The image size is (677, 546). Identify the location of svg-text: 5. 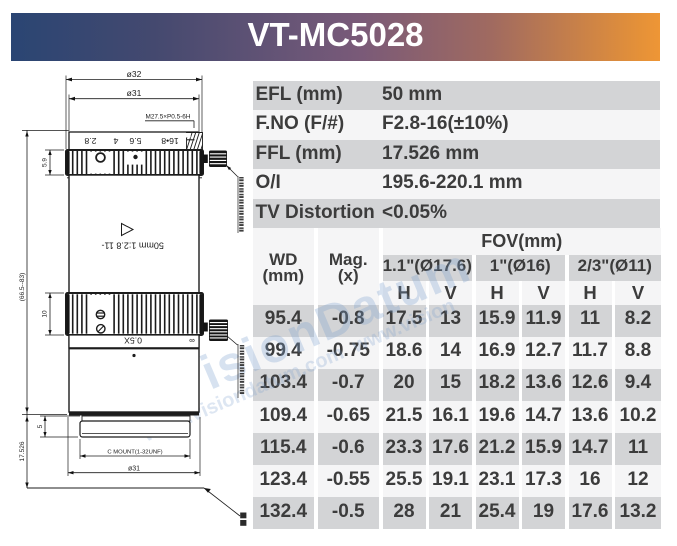
(40, 426).